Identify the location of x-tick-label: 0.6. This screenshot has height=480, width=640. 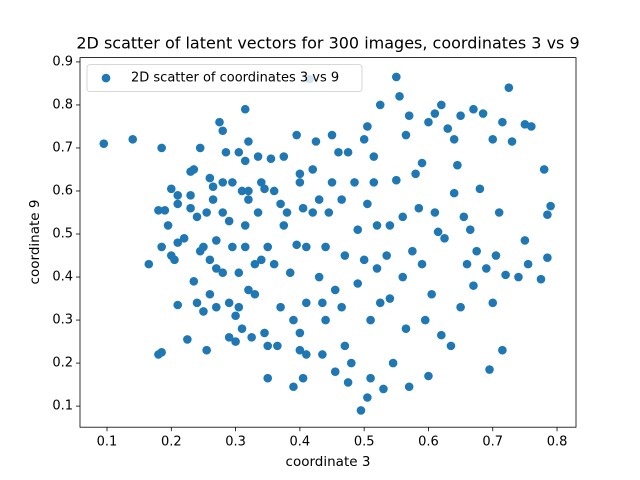
(428, 442).